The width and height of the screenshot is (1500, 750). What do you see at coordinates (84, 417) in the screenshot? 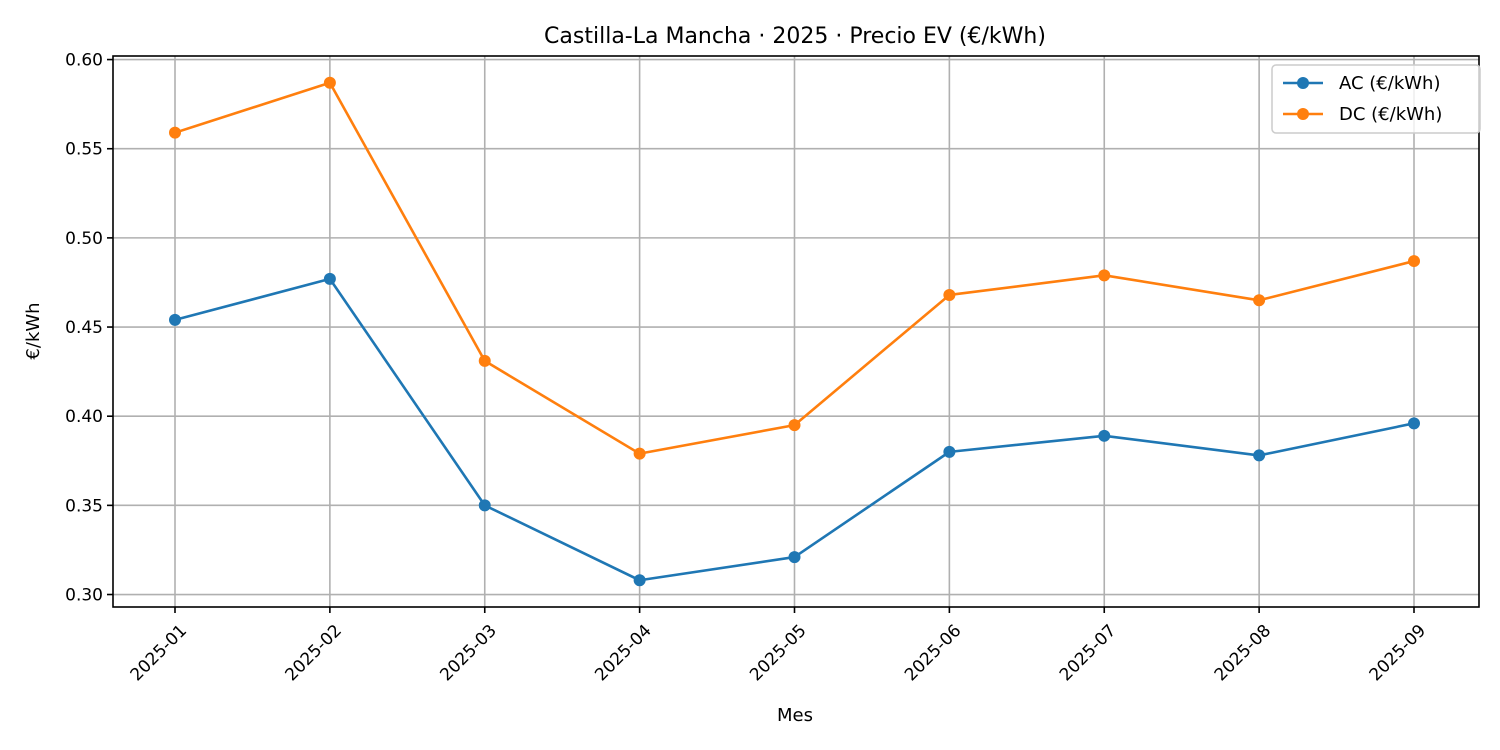
I see `y-tick-label: 0.40` at bounding box center [84, 417].